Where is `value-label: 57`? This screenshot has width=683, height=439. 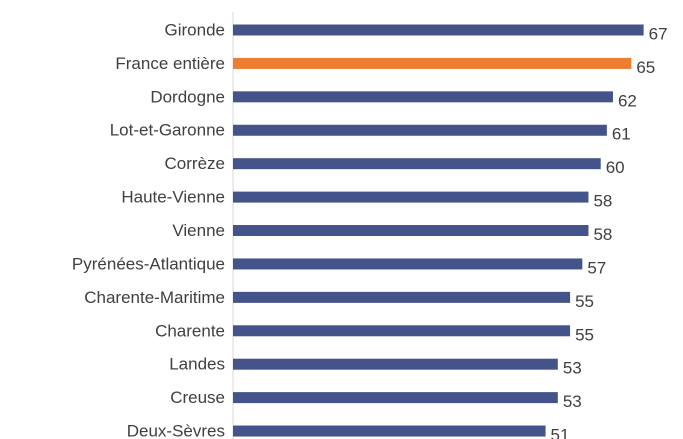
value-label: 57 is located at coordinates (596, 267).